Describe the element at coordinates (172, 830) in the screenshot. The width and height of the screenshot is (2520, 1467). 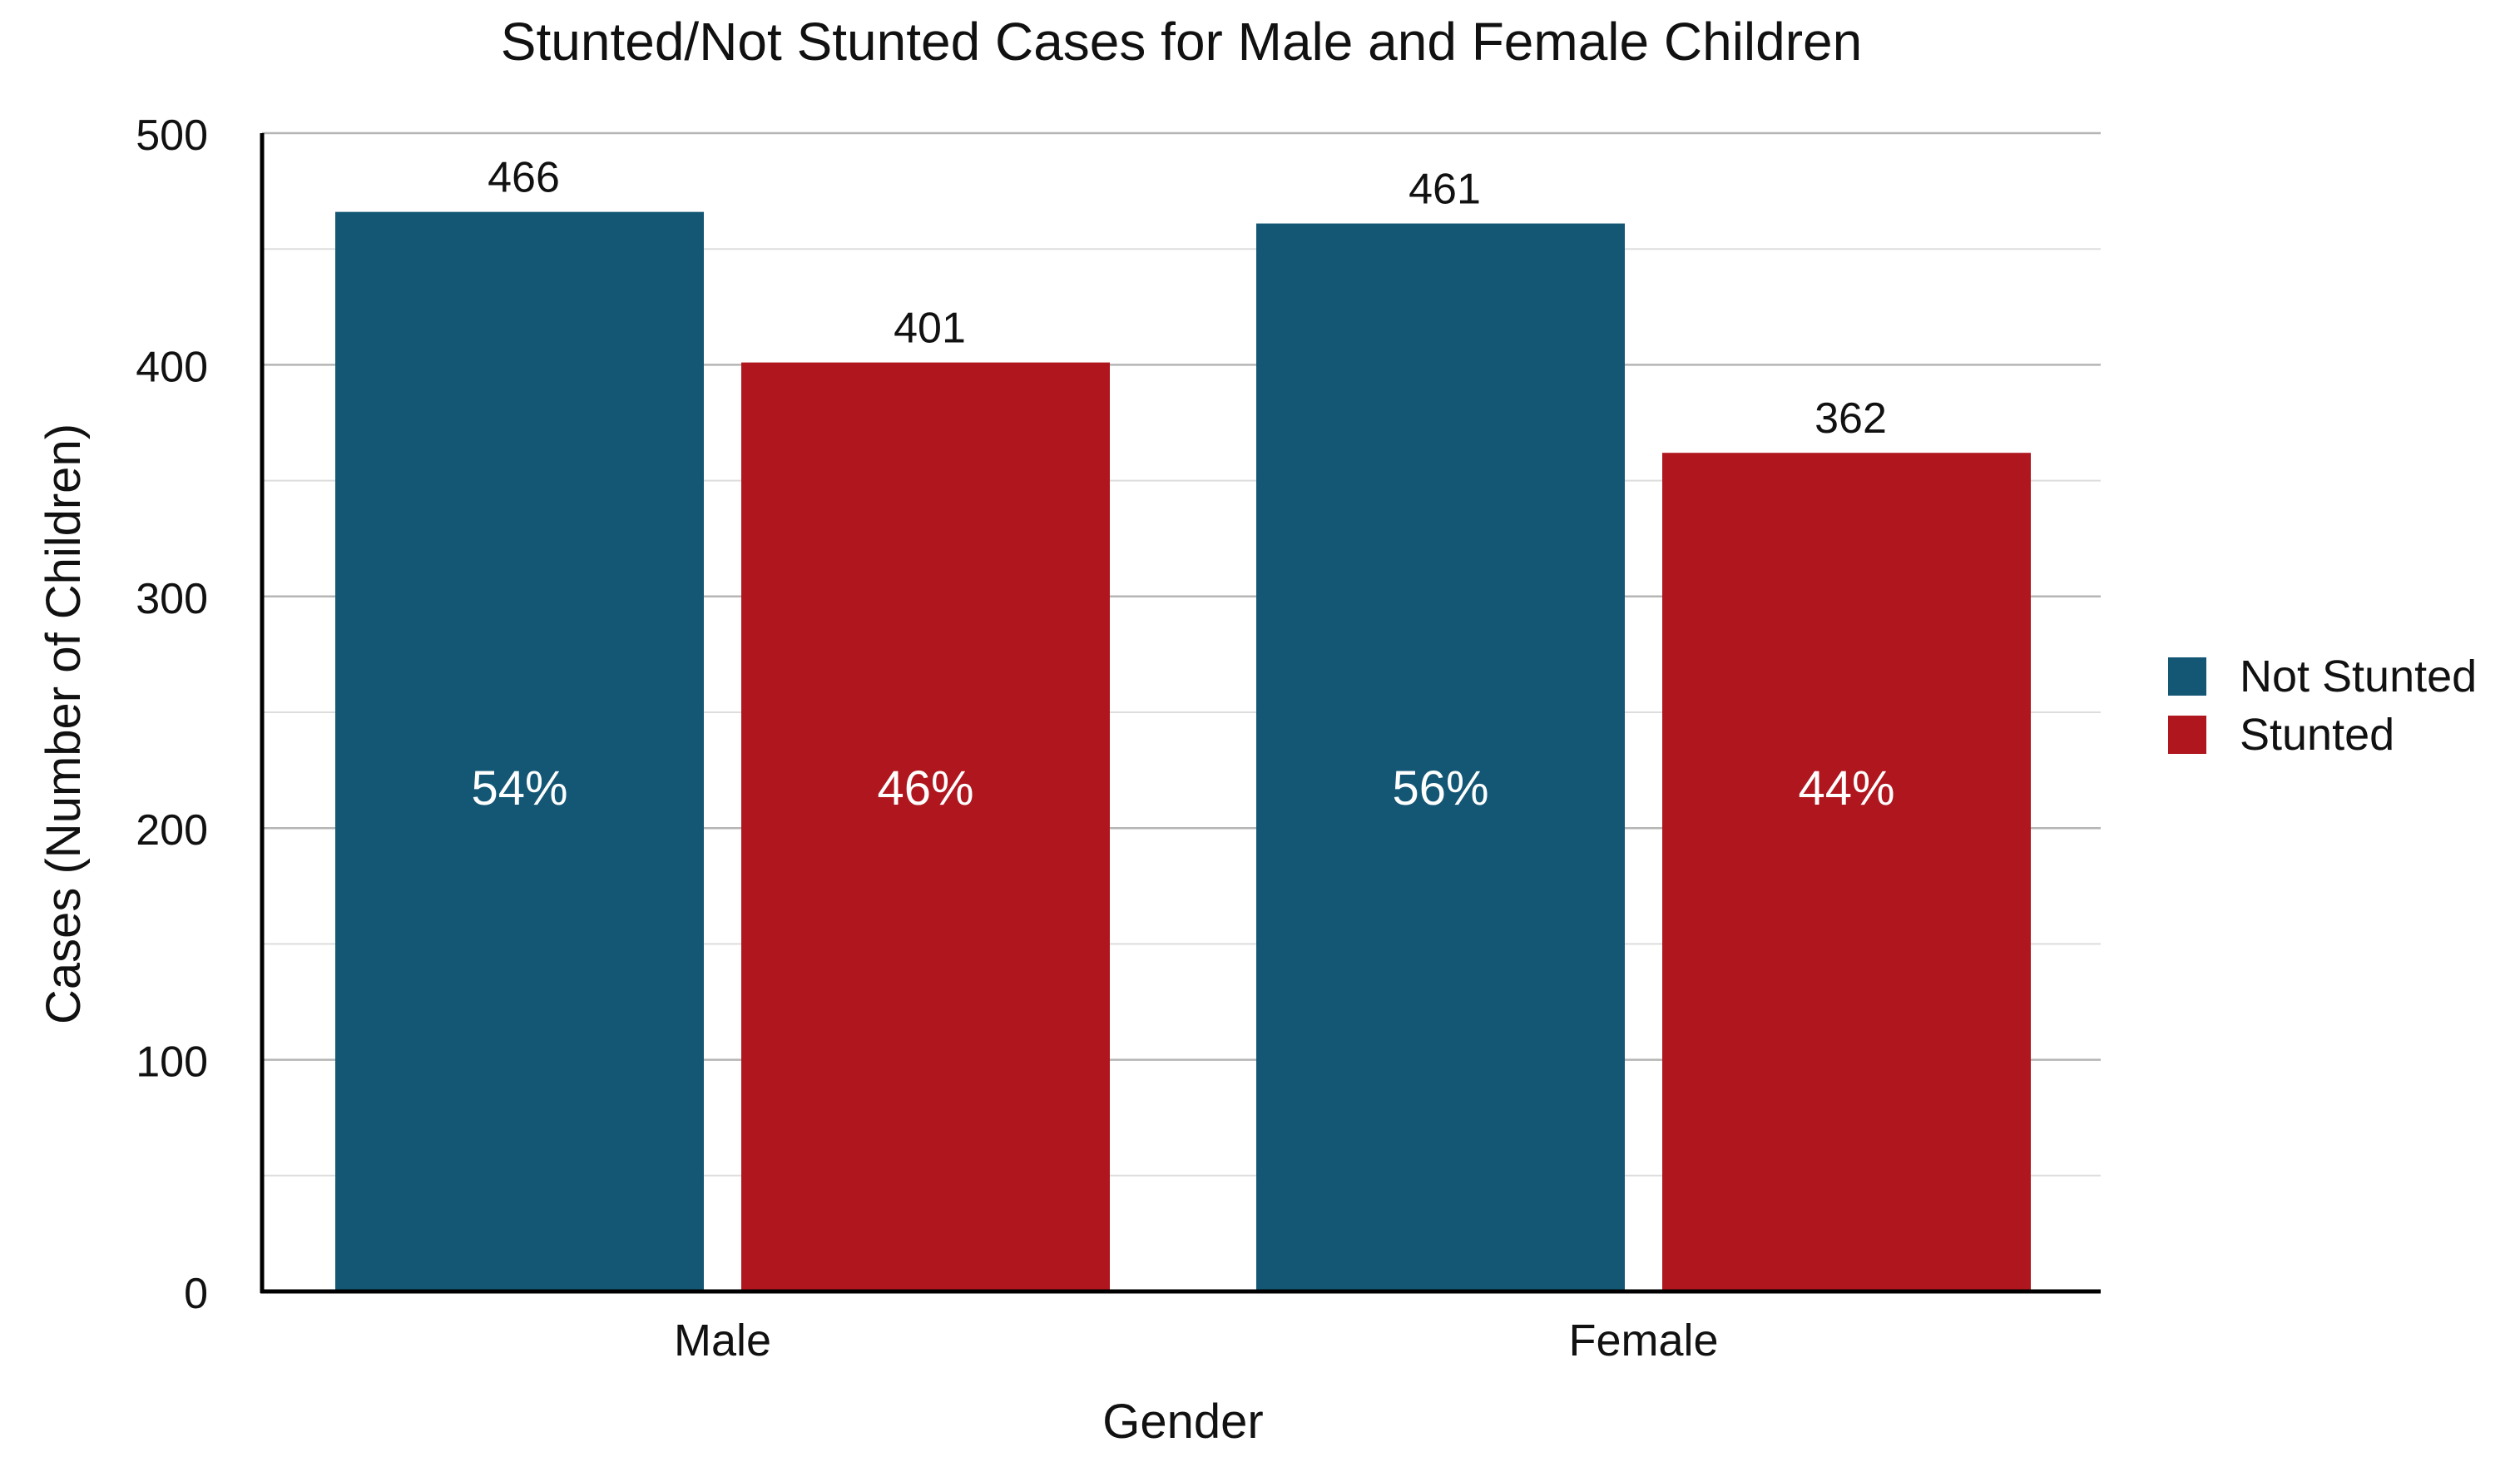
I see `y-tick-label: 200` at that location.